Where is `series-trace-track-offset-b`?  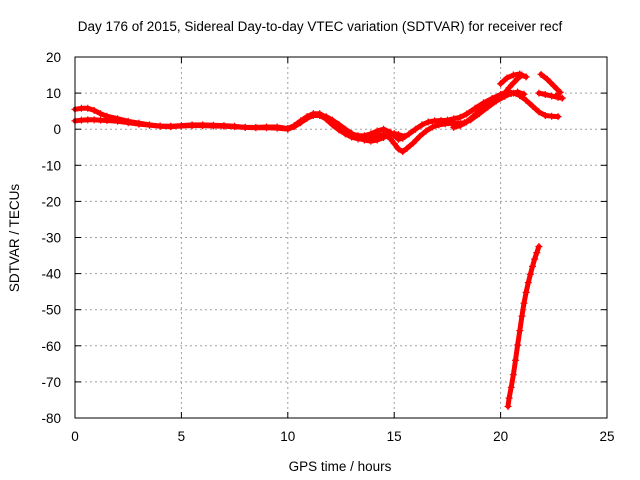 series-trace-track-offset-b is located at coordinates (490, 101).